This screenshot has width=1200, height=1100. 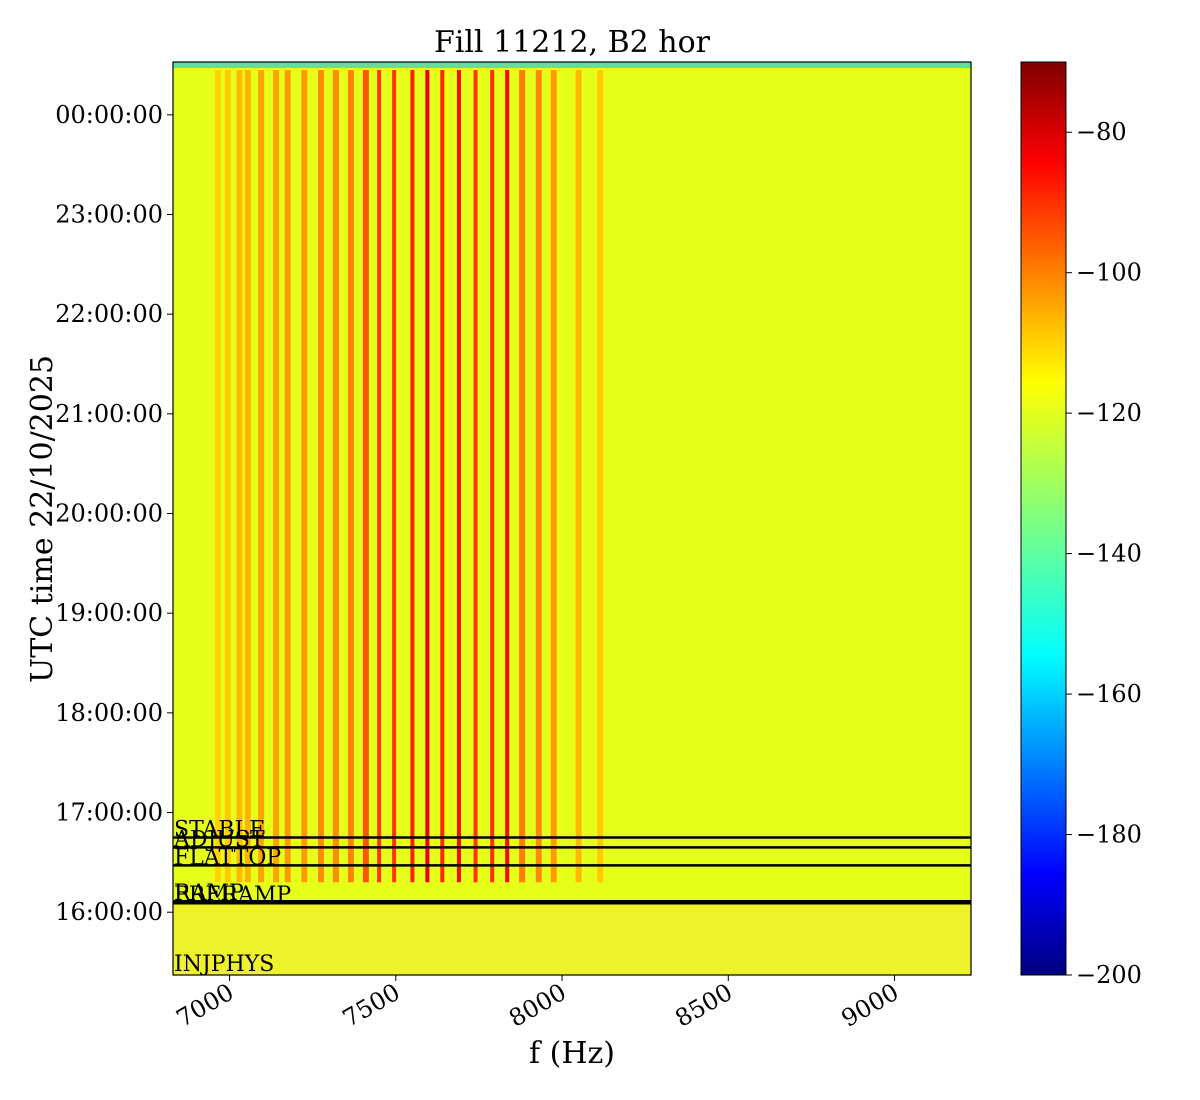 I want to click on y-tick-label: 16:00:00, so click(x=109, y=912).